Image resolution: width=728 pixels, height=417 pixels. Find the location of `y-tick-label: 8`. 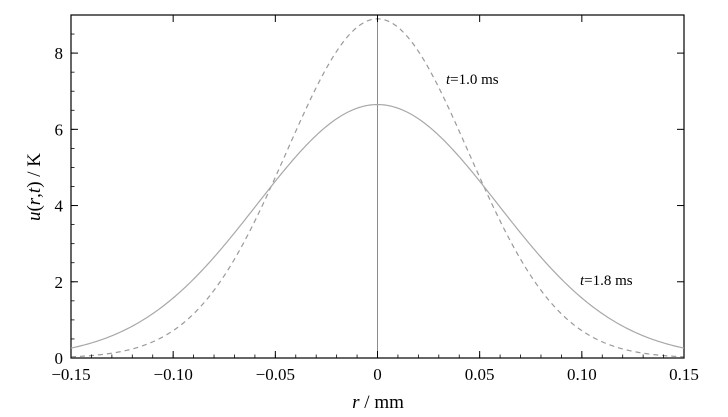

y-tick-label: 8 is located at coordinates (59, 53).